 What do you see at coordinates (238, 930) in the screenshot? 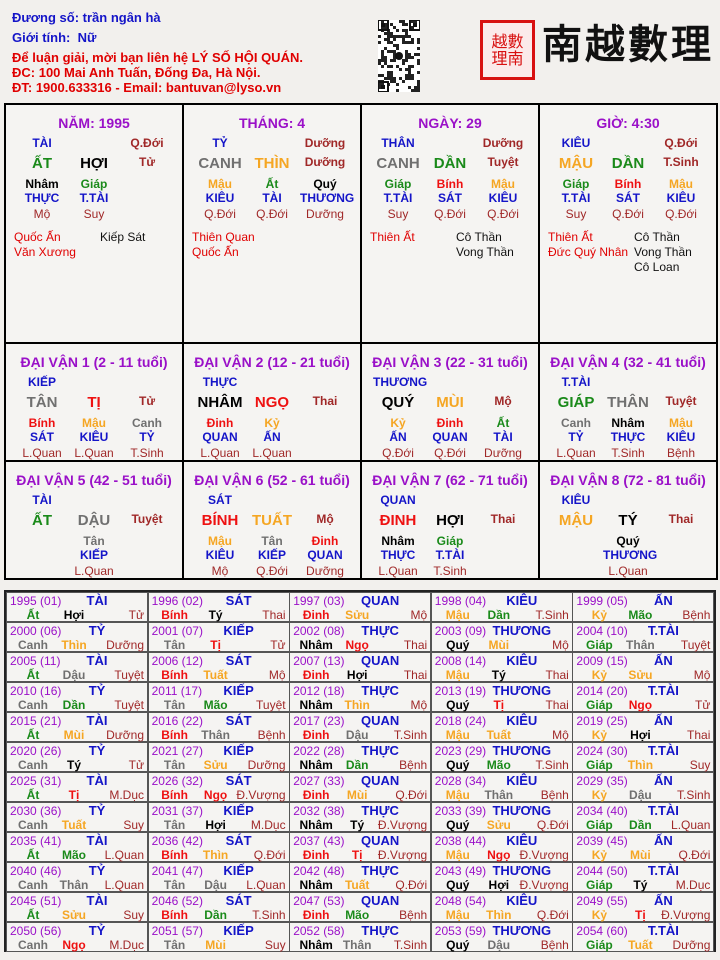
I see `year-ten-god: KIẾP` at bounding box center [238, 930].